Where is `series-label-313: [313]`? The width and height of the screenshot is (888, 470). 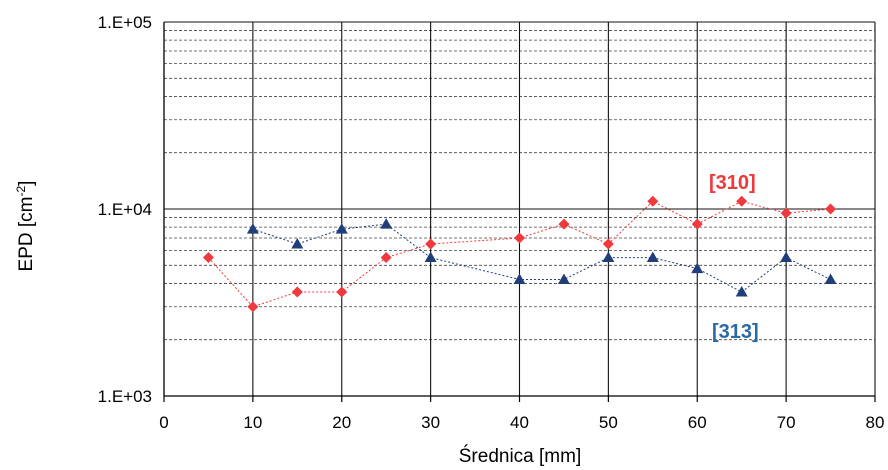
series-label-313: [313] is located at coordinates (735, 332).